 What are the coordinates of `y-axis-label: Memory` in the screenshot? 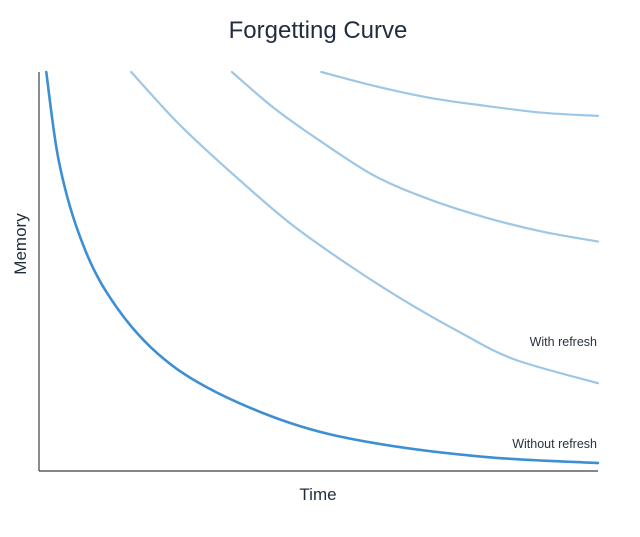 It's located at (20, 244).